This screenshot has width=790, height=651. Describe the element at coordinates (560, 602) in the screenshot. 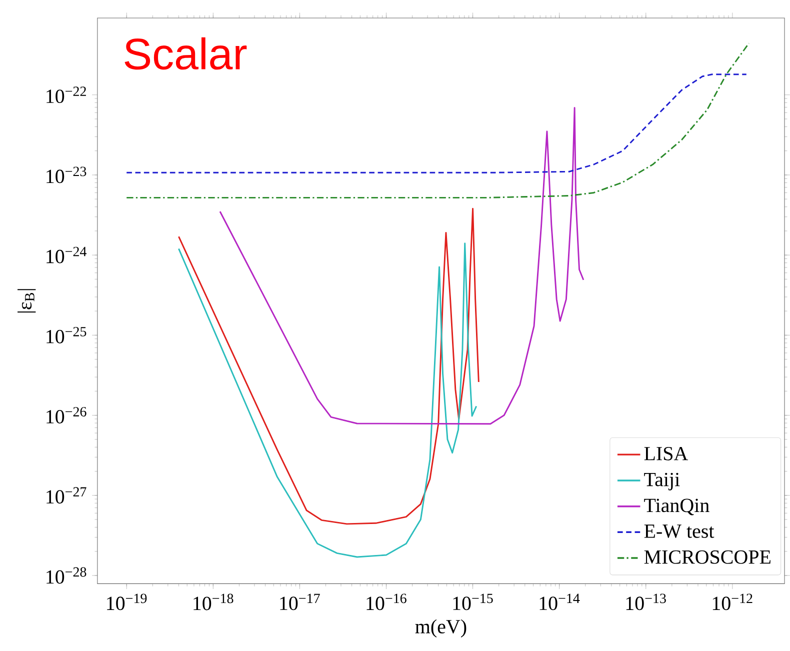

I see `x-tick-label: 10$^{−14}$` at that location.